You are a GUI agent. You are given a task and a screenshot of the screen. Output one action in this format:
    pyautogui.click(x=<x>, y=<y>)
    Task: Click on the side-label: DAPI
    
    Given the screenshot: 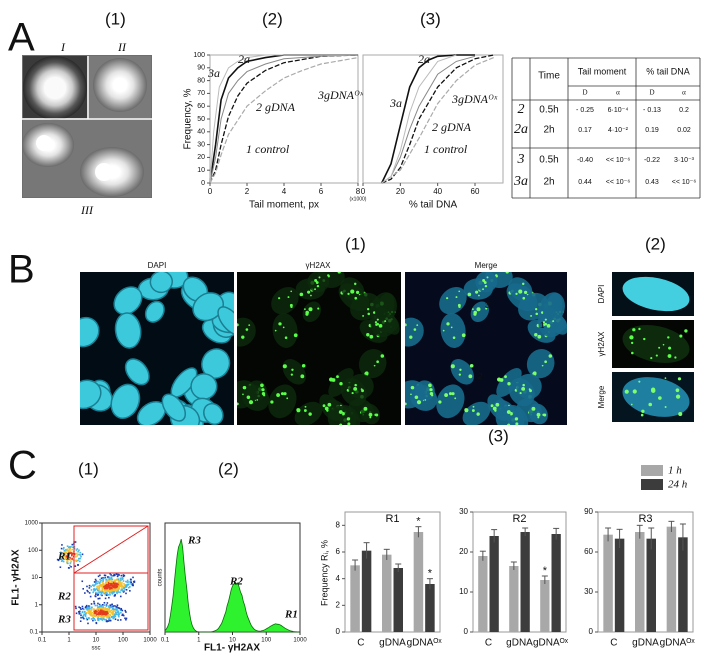 What is the action you would take?
    pyautogui.click(x=601, y=294)
    